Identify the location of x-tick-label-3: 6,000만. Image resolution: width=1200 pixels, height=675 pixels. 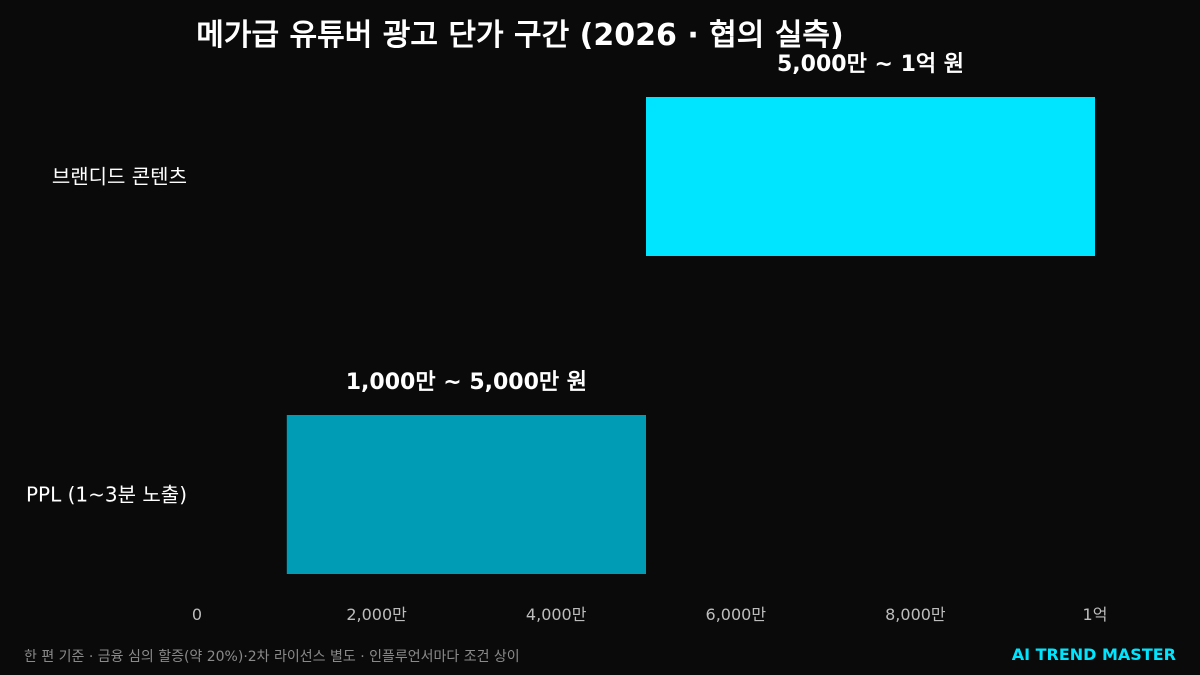
(736, 614).